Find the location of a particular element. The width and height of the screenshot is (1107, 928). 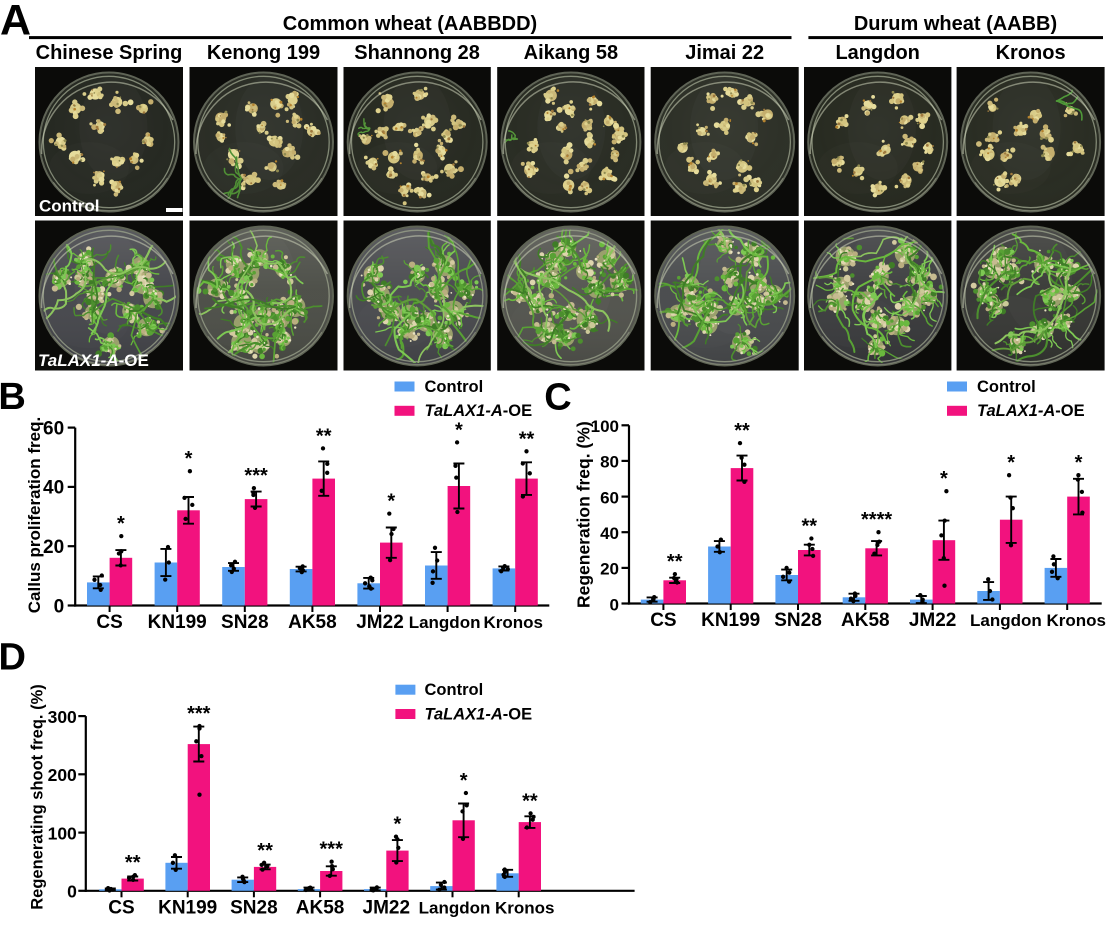

svg-text: Aikang 58 is located at coordinates (571, 53).